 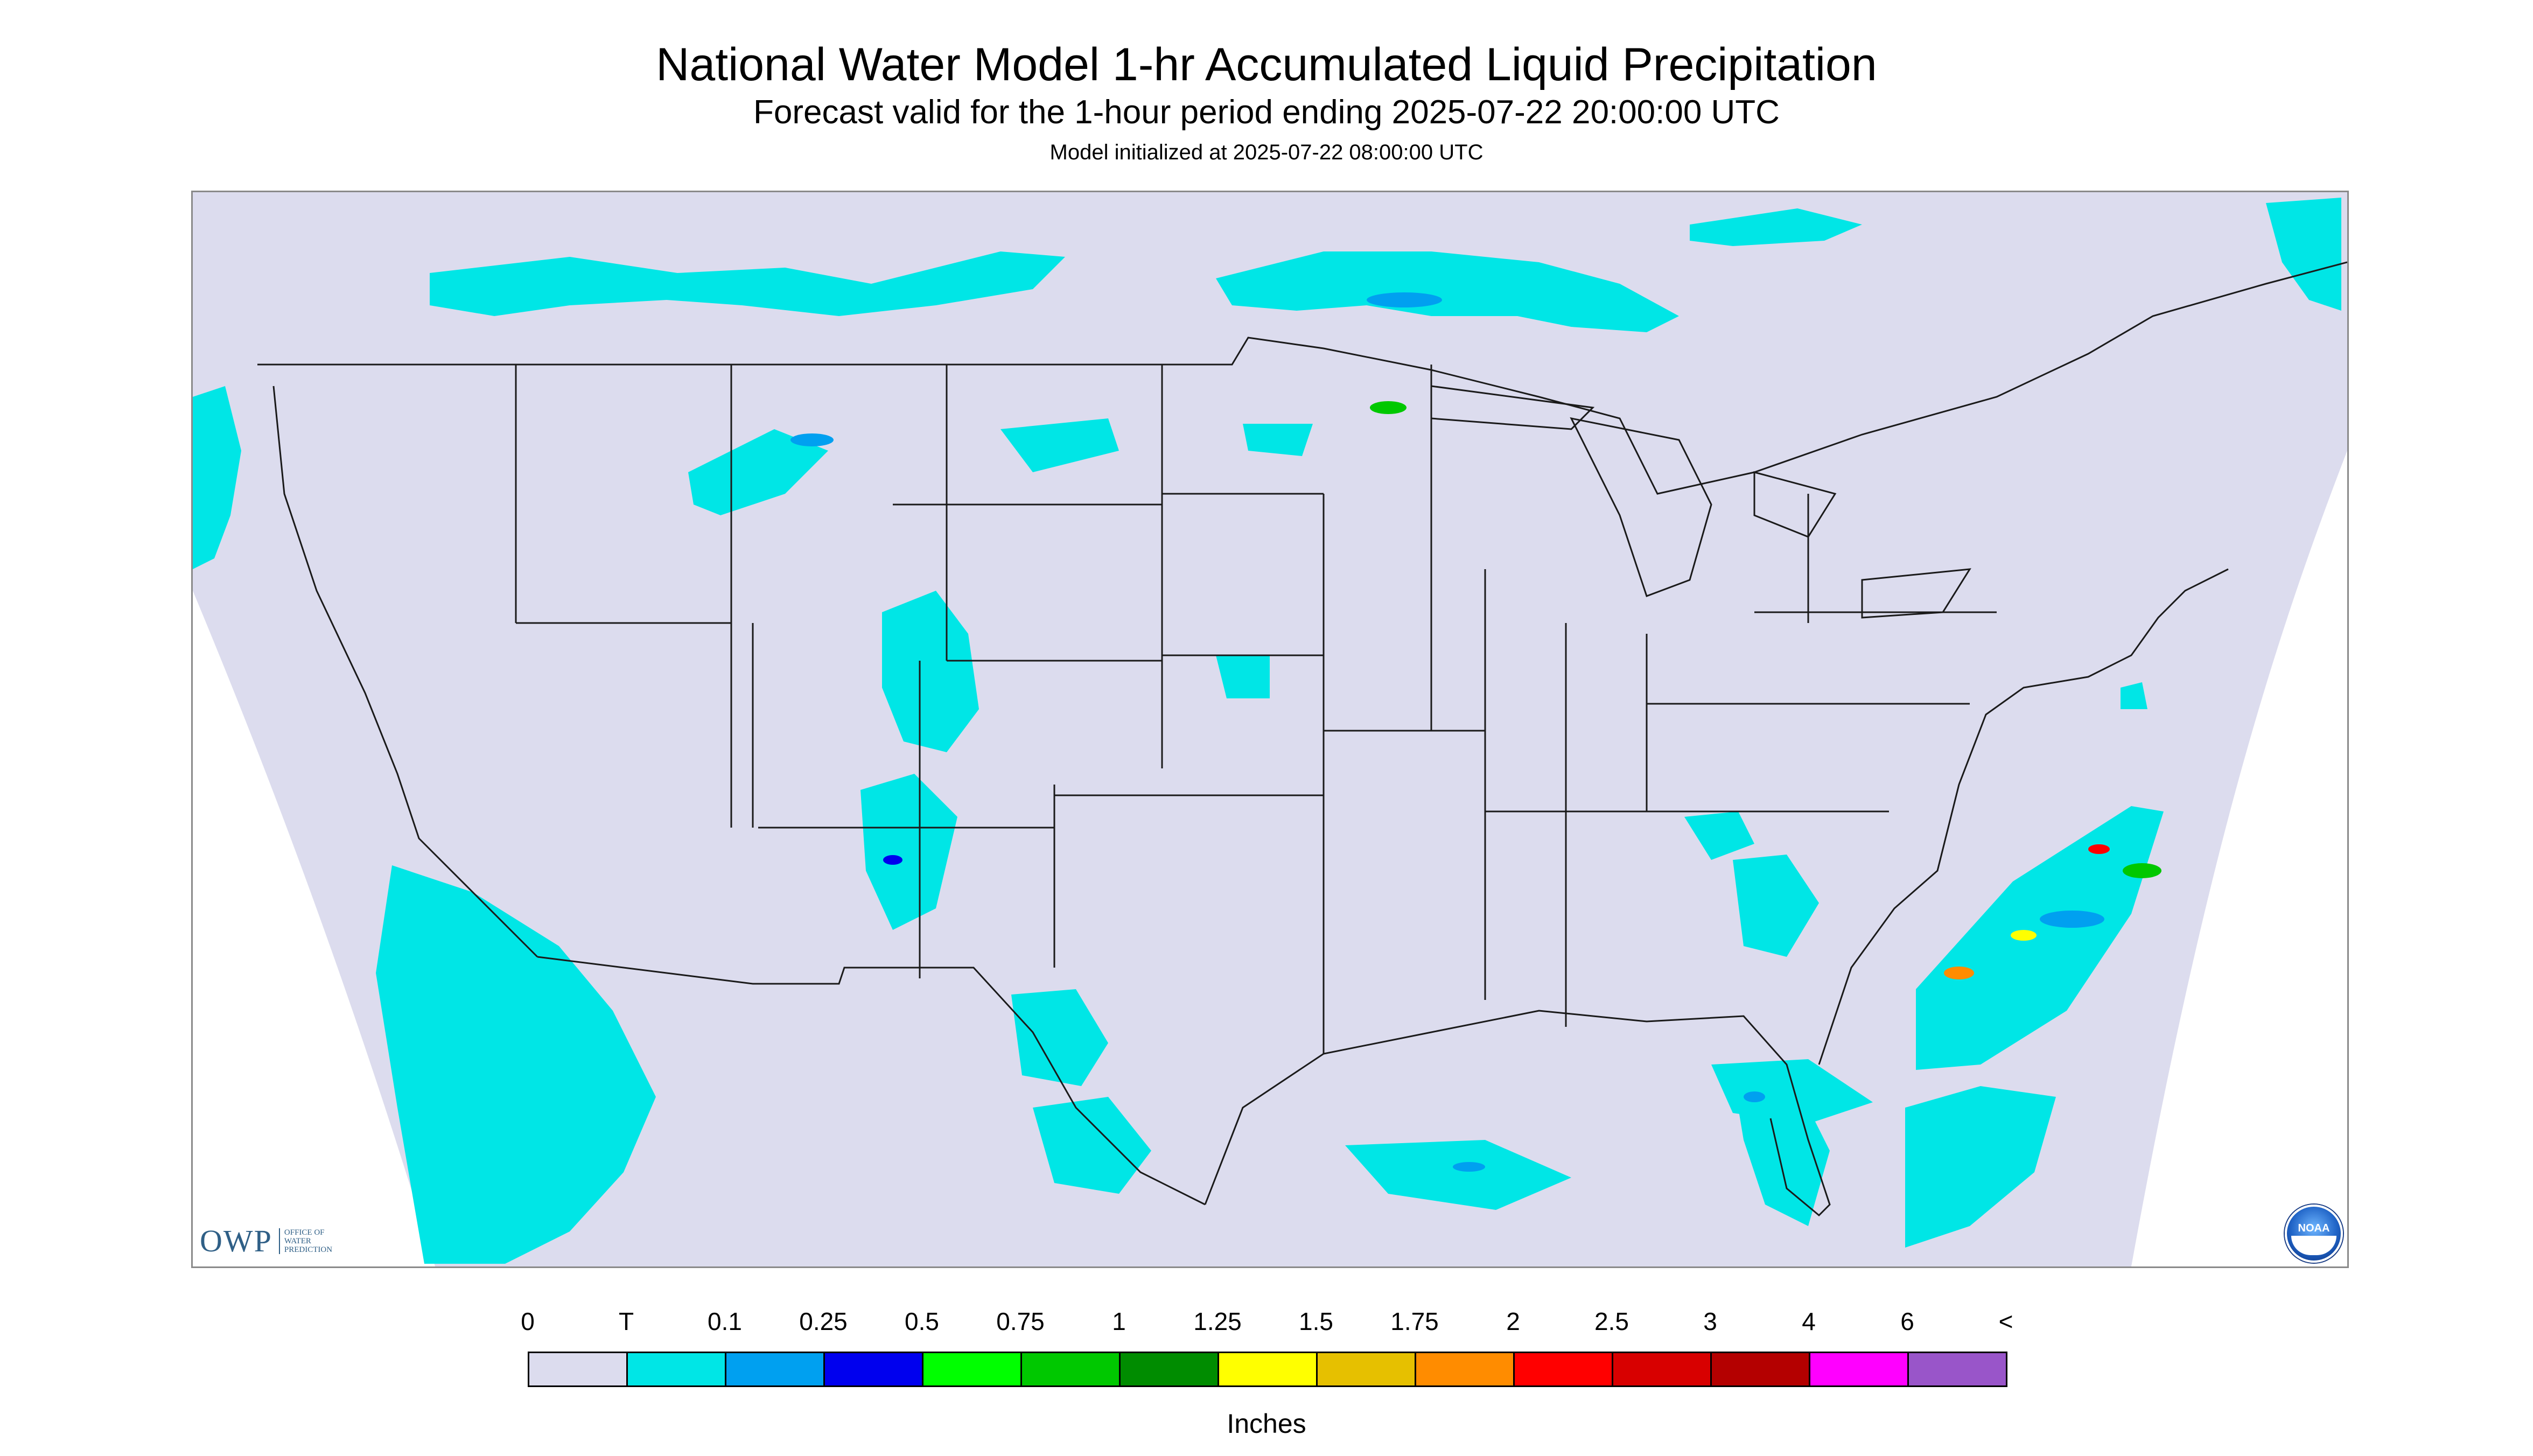 What do you see at coordinates (1266, 1424) in the screenshot?
I see `legend-units: Inches` at bounding box center [1266, 1424].